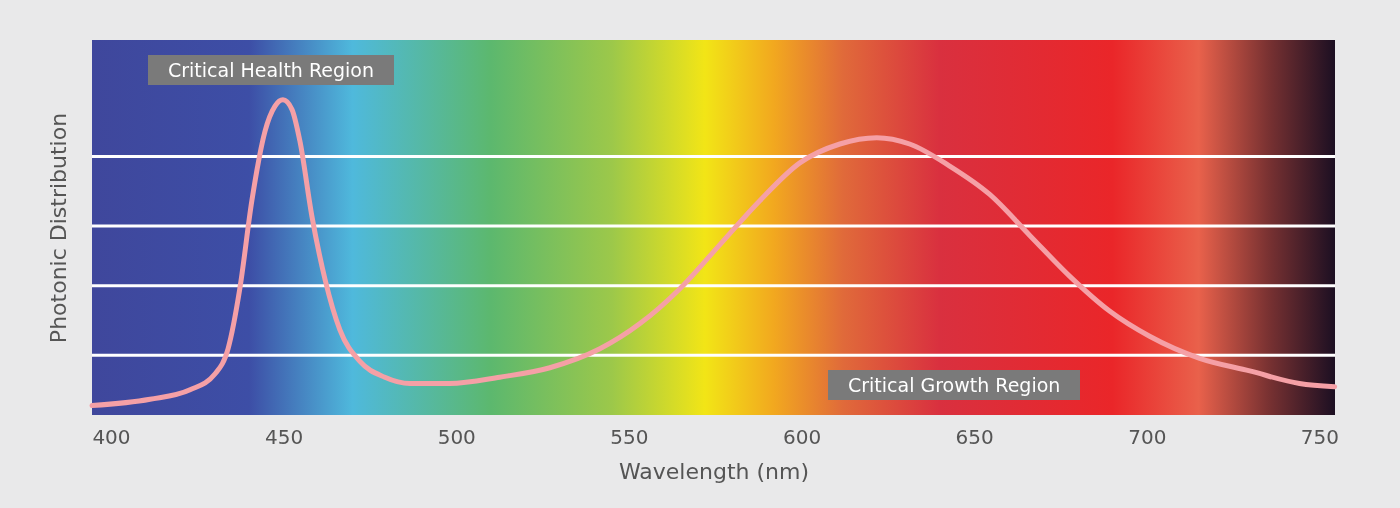 The height and width of the screenshot is (508, 1400). I want to click on x-tick-label: 600, so click(802, 436).